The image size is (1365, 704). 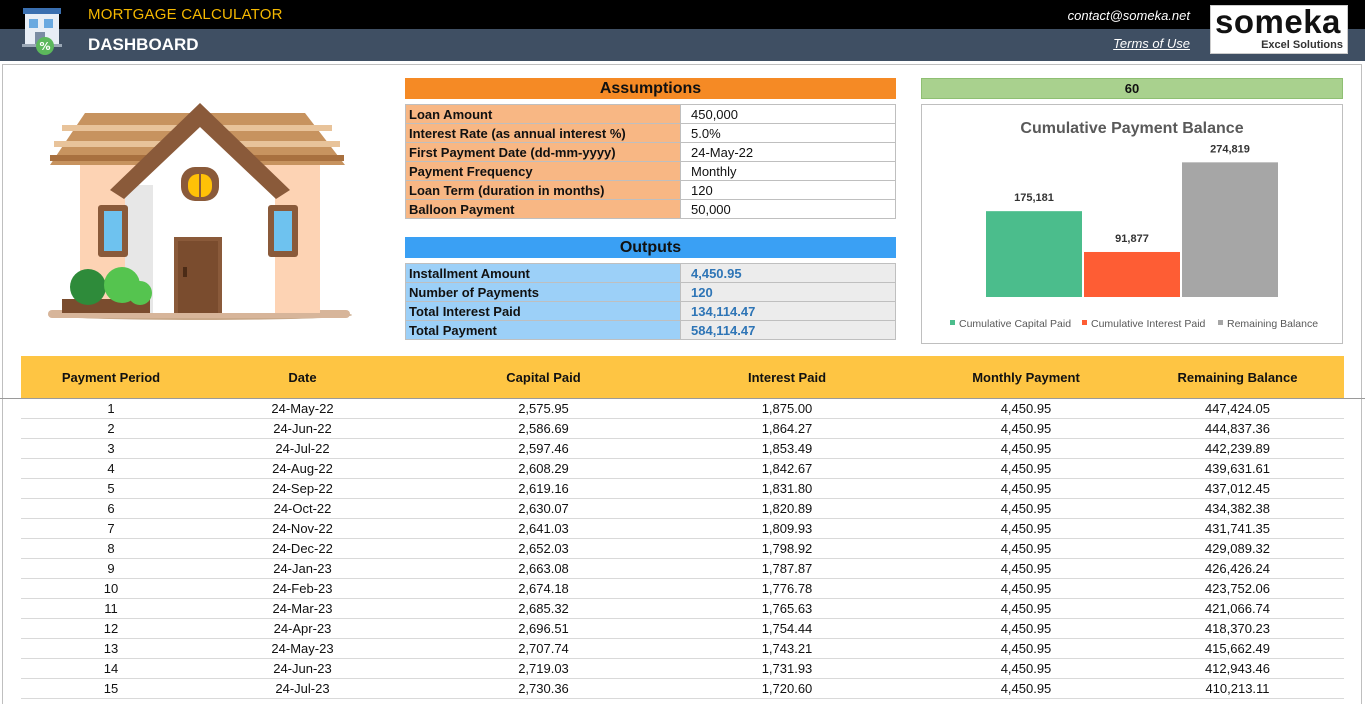 I want to click on table-cell: 24-Jan-23, so click(x=302, y=568).